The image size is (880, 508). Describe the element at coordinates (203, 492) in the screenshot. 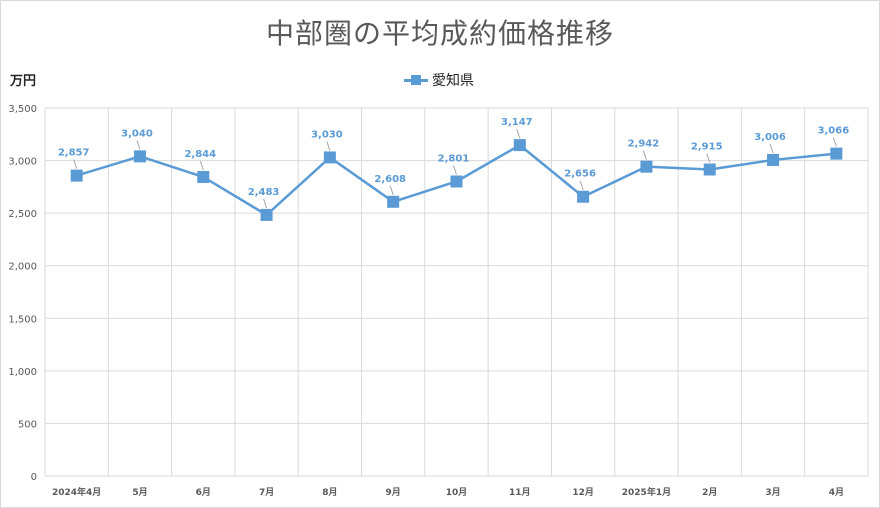

I see `x-tick-label: 6月` at that location.